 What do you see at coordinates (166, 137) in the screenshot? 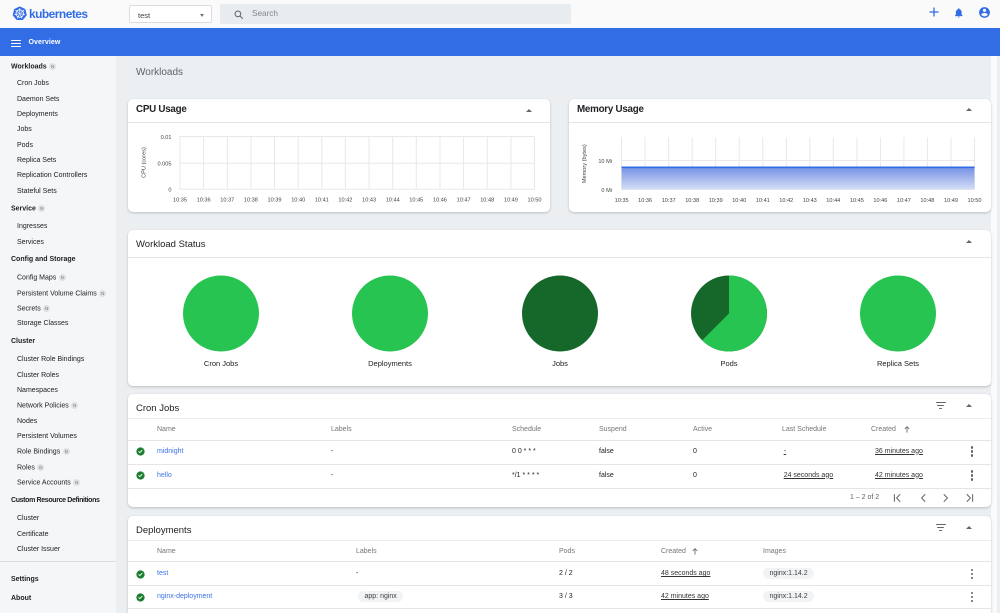
I see `svg-text: 0.01` at bounding box center [166, 137].